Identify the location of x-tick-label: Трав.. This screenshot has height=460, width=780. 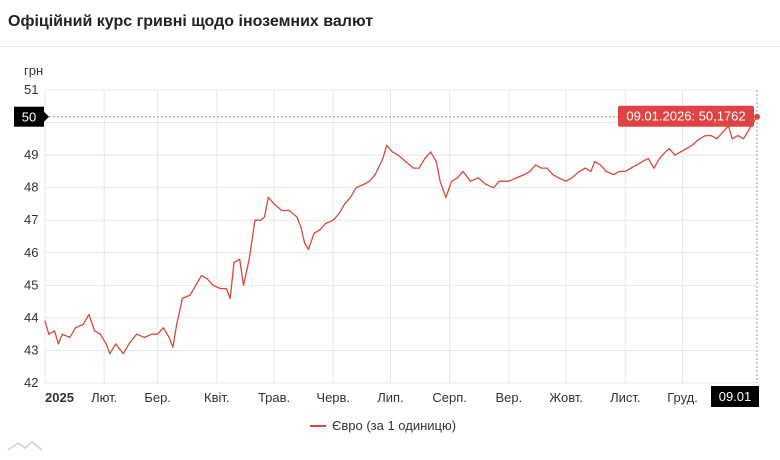
(274, 397).